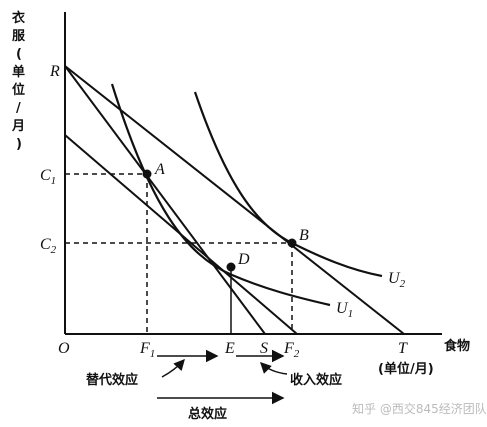 The width and height of the screenshot is (487, 427). What do you see at coordinates (48, 177) in the screenshot?
I see `label-C1: C1` at bounding box center [48, 177].